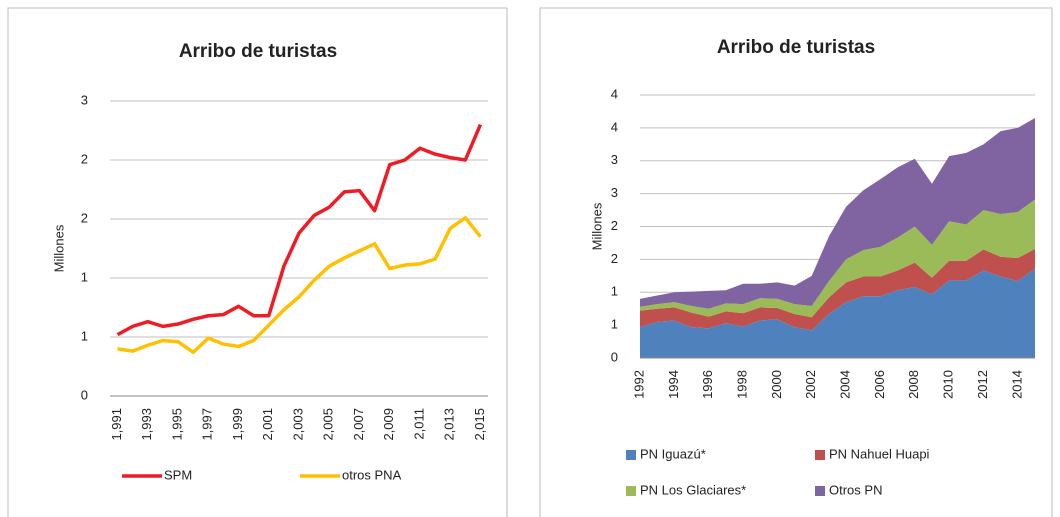  Describe the element at coordinates (146, 424) in the screenshot. I see `x-tick-label: 1,993` at that location.